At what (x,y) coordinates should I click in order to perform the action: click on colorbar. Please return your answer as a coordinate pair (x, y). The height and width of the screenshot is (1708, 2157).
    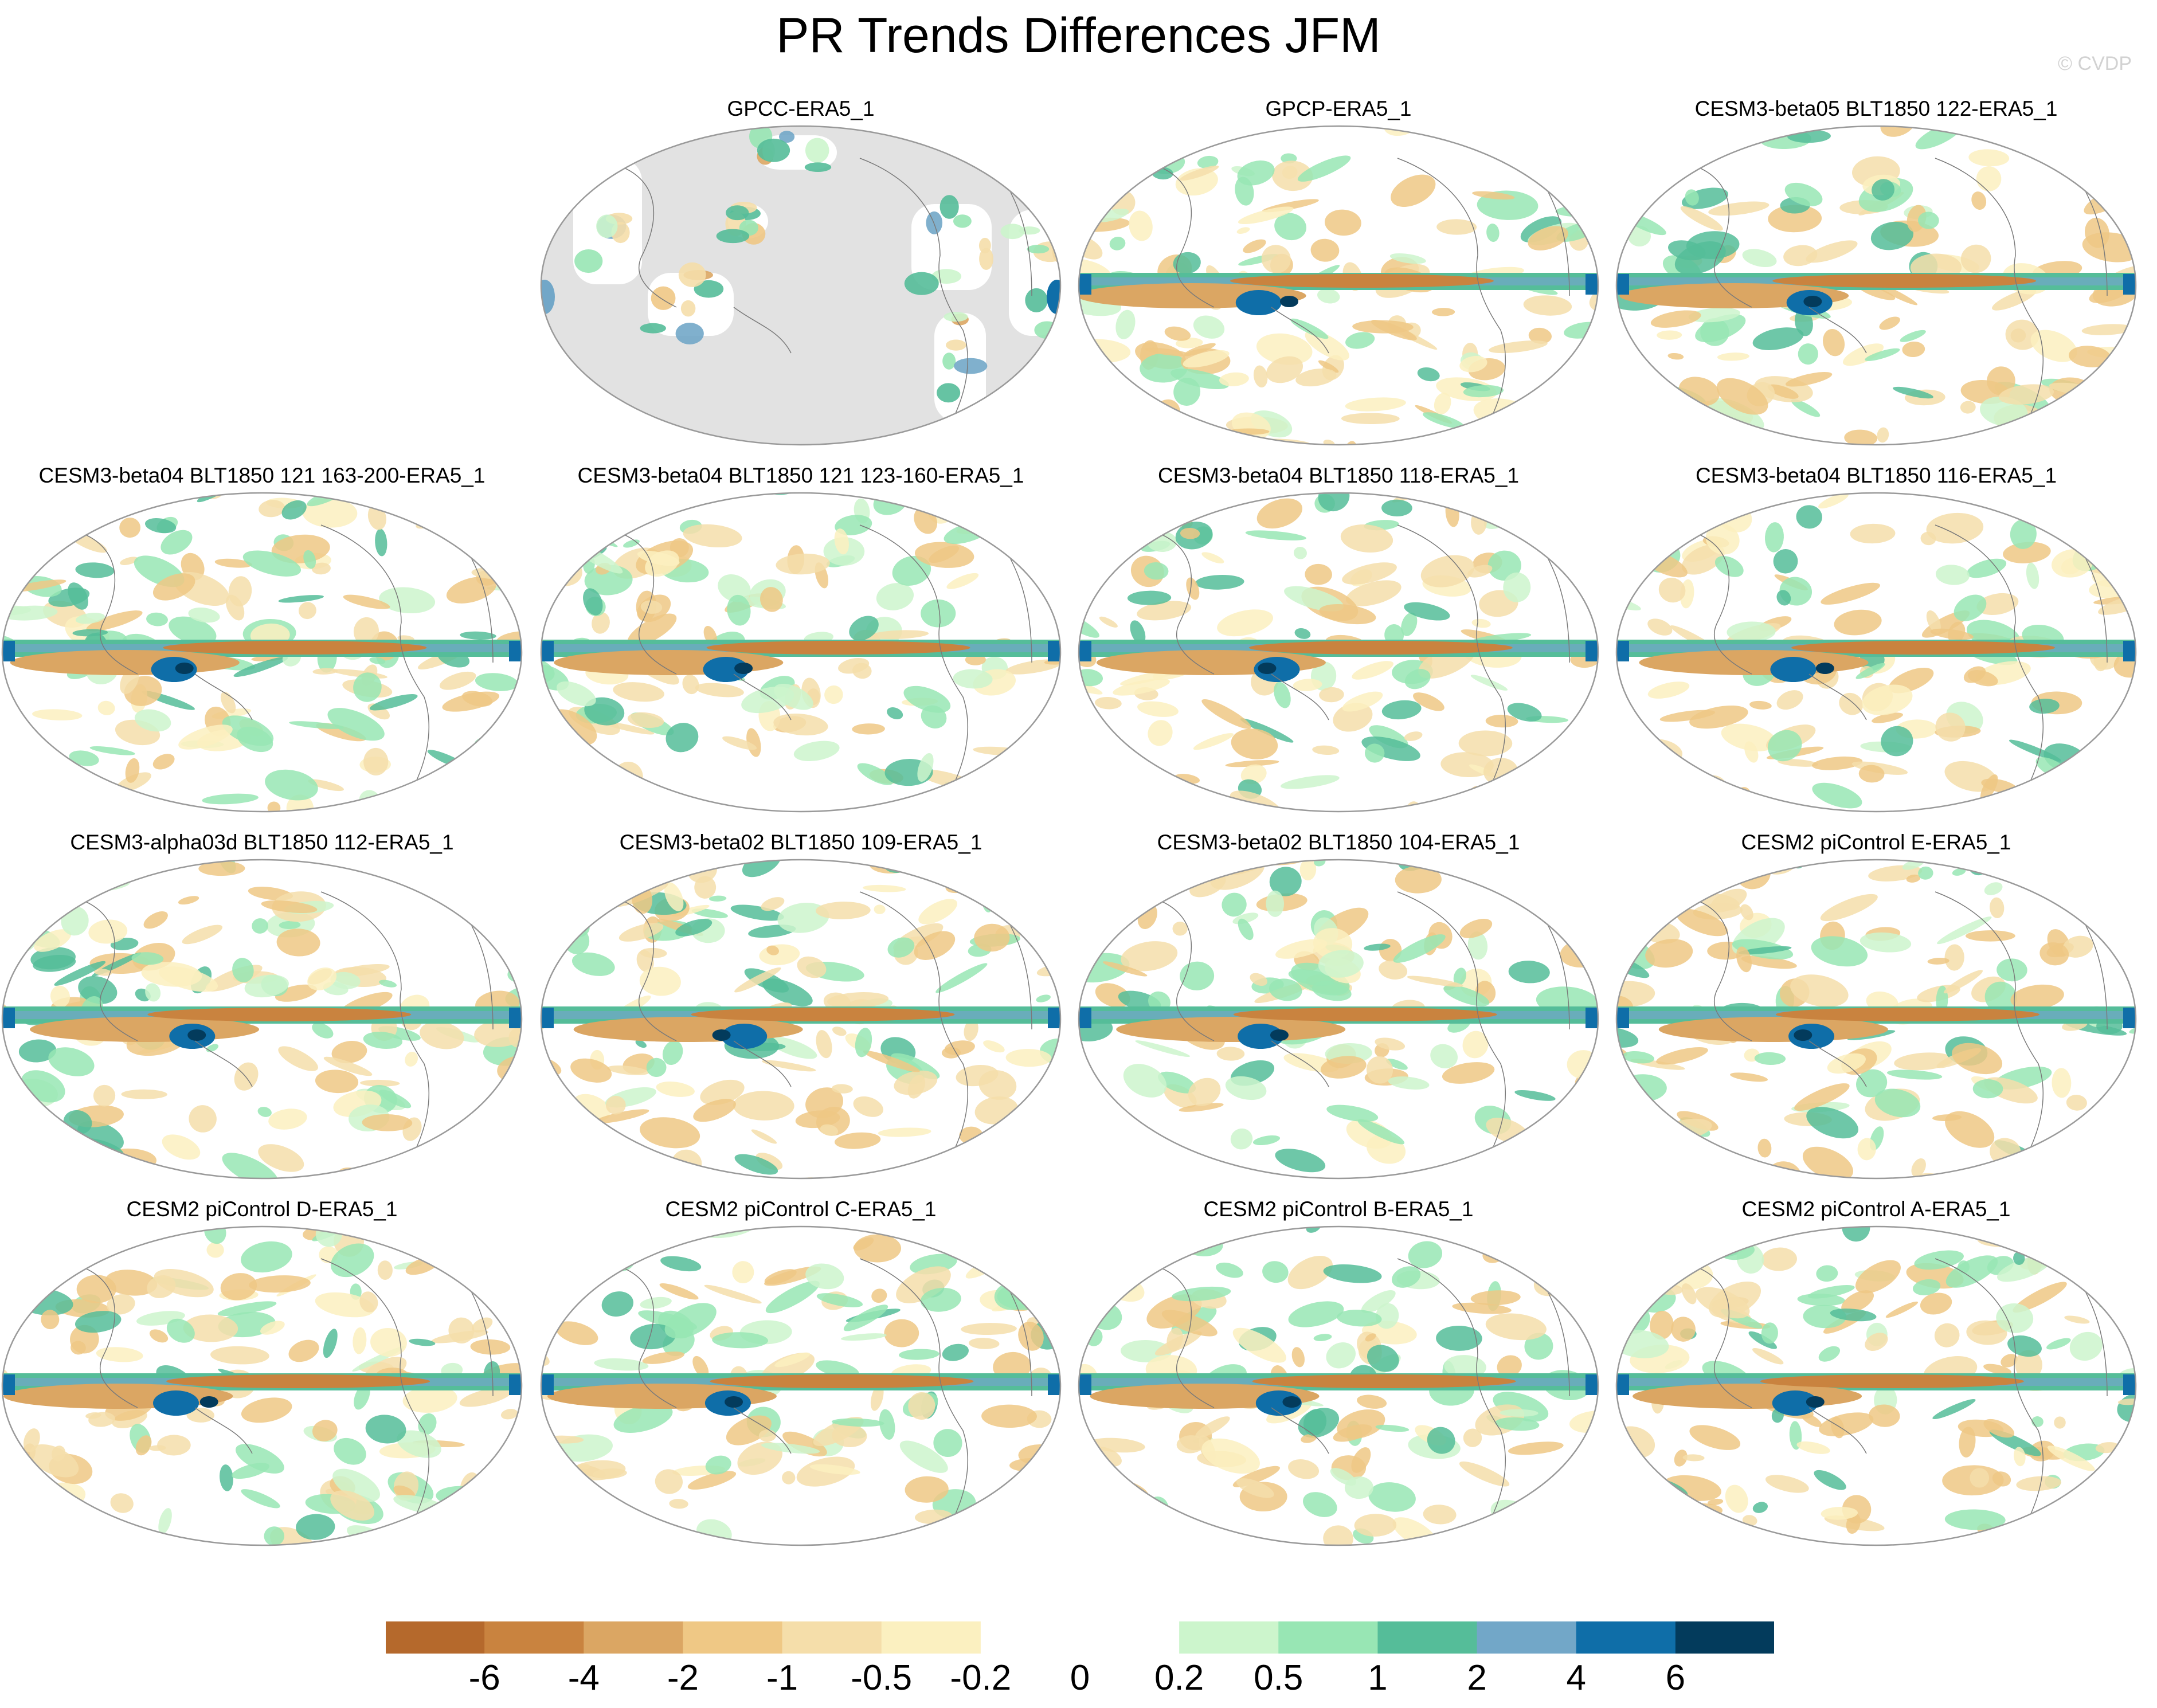
    Looking at the image, I should click on (1080, 1637).